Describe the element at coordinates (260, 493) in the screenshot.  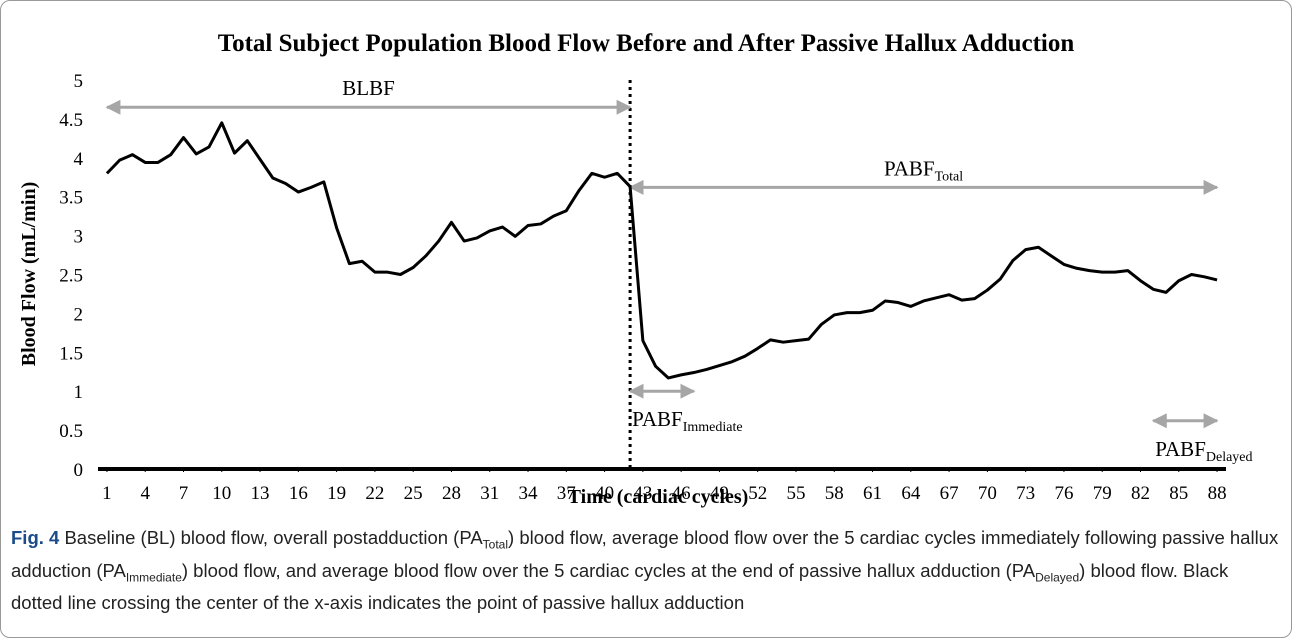
I see `x-tick-label: 13` at that location.